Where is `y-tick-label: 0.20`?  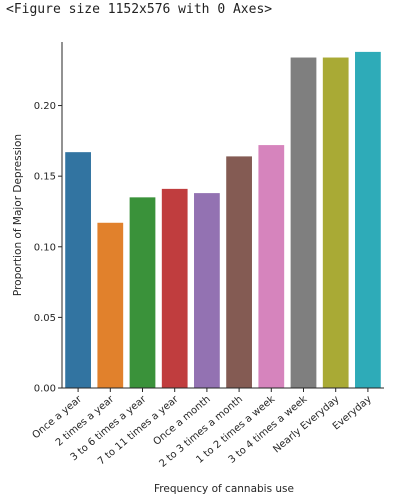
y-tick-label: 0.20 is located at coordinates (45, 106).